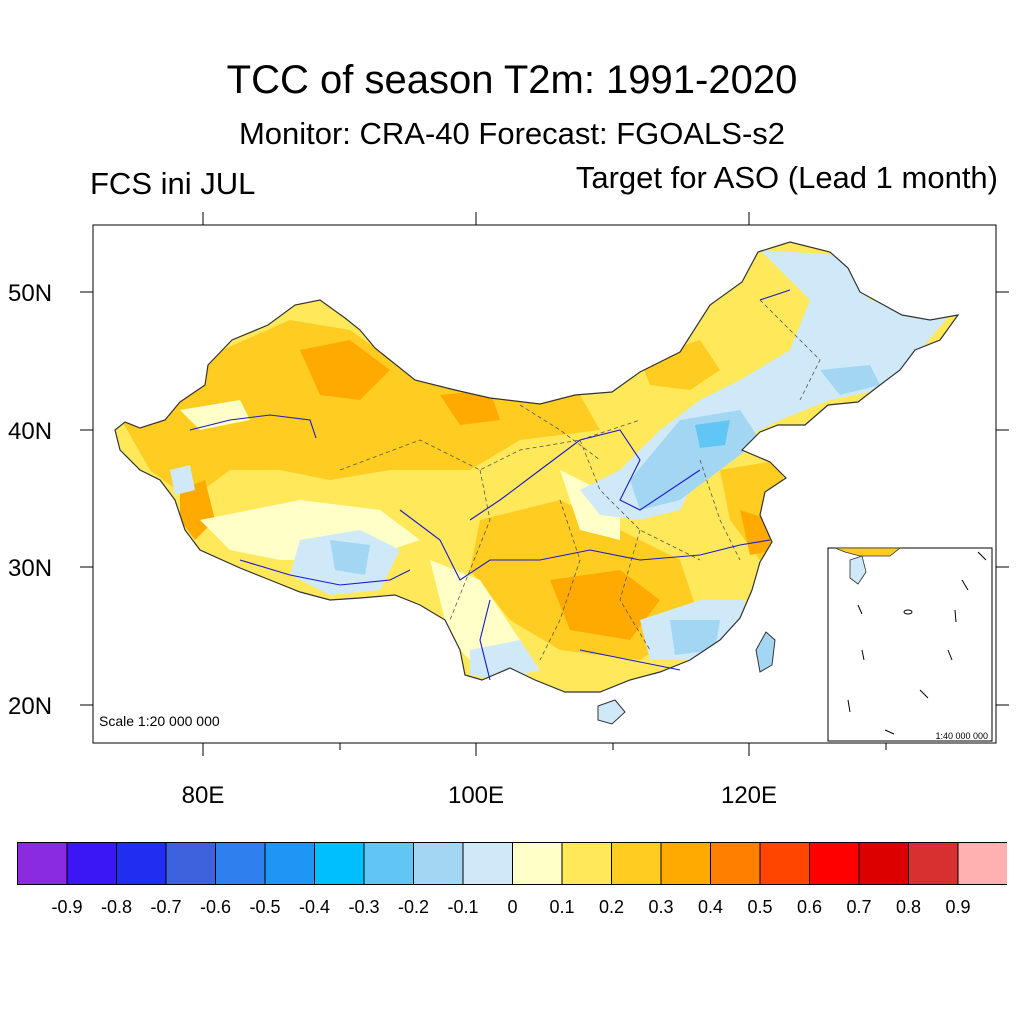 The width and height of the screenshot is (1024, 1024). What do you see at coordinates (66, 907) in the screenshot?
I see `colorbar-label: -0.9` at bounding box center [66, 907].